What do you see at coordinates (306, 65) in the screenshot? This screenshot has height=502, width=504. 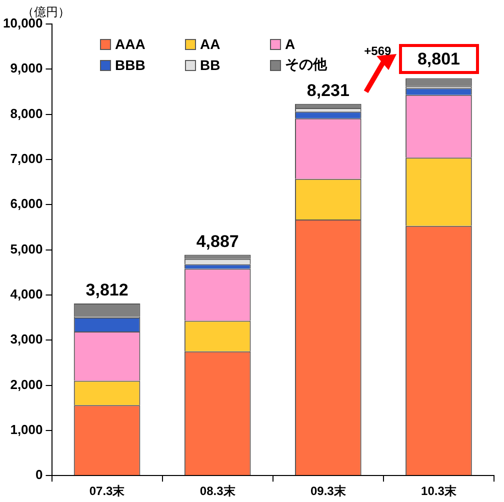 I see `legend-label: その他` at bounding box center [306, 65].